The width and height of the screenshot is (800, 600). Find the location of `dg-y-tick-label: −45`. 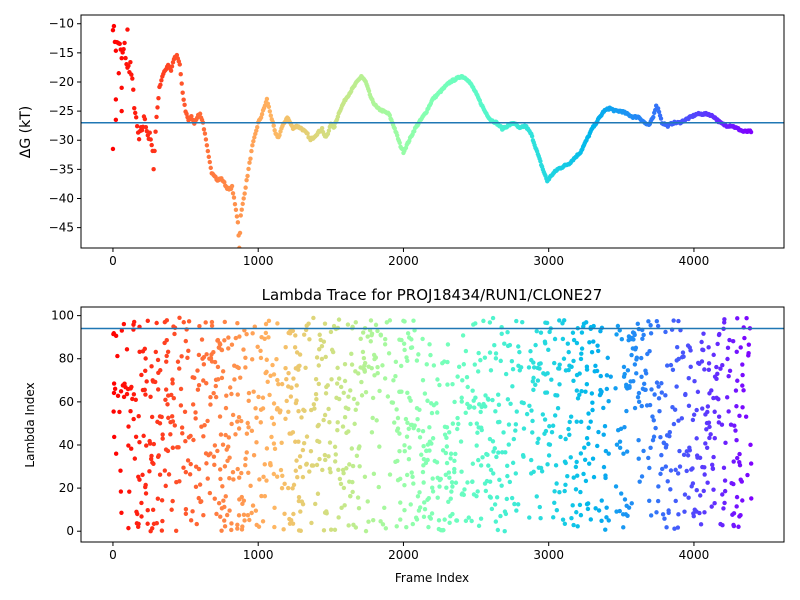

dg-y-tick-label: −45 is located at coordinates (61, 228).